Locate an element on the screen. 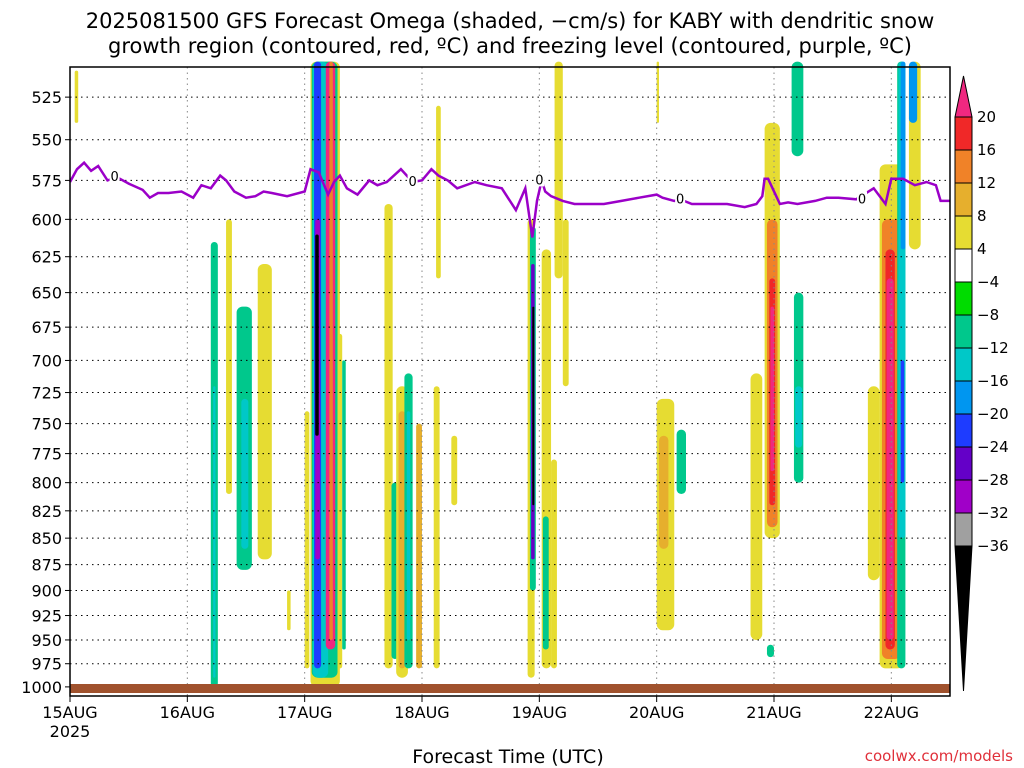 The image size is (1024, 768). colorbar-label: −28 is located at coordinates (993, 480).